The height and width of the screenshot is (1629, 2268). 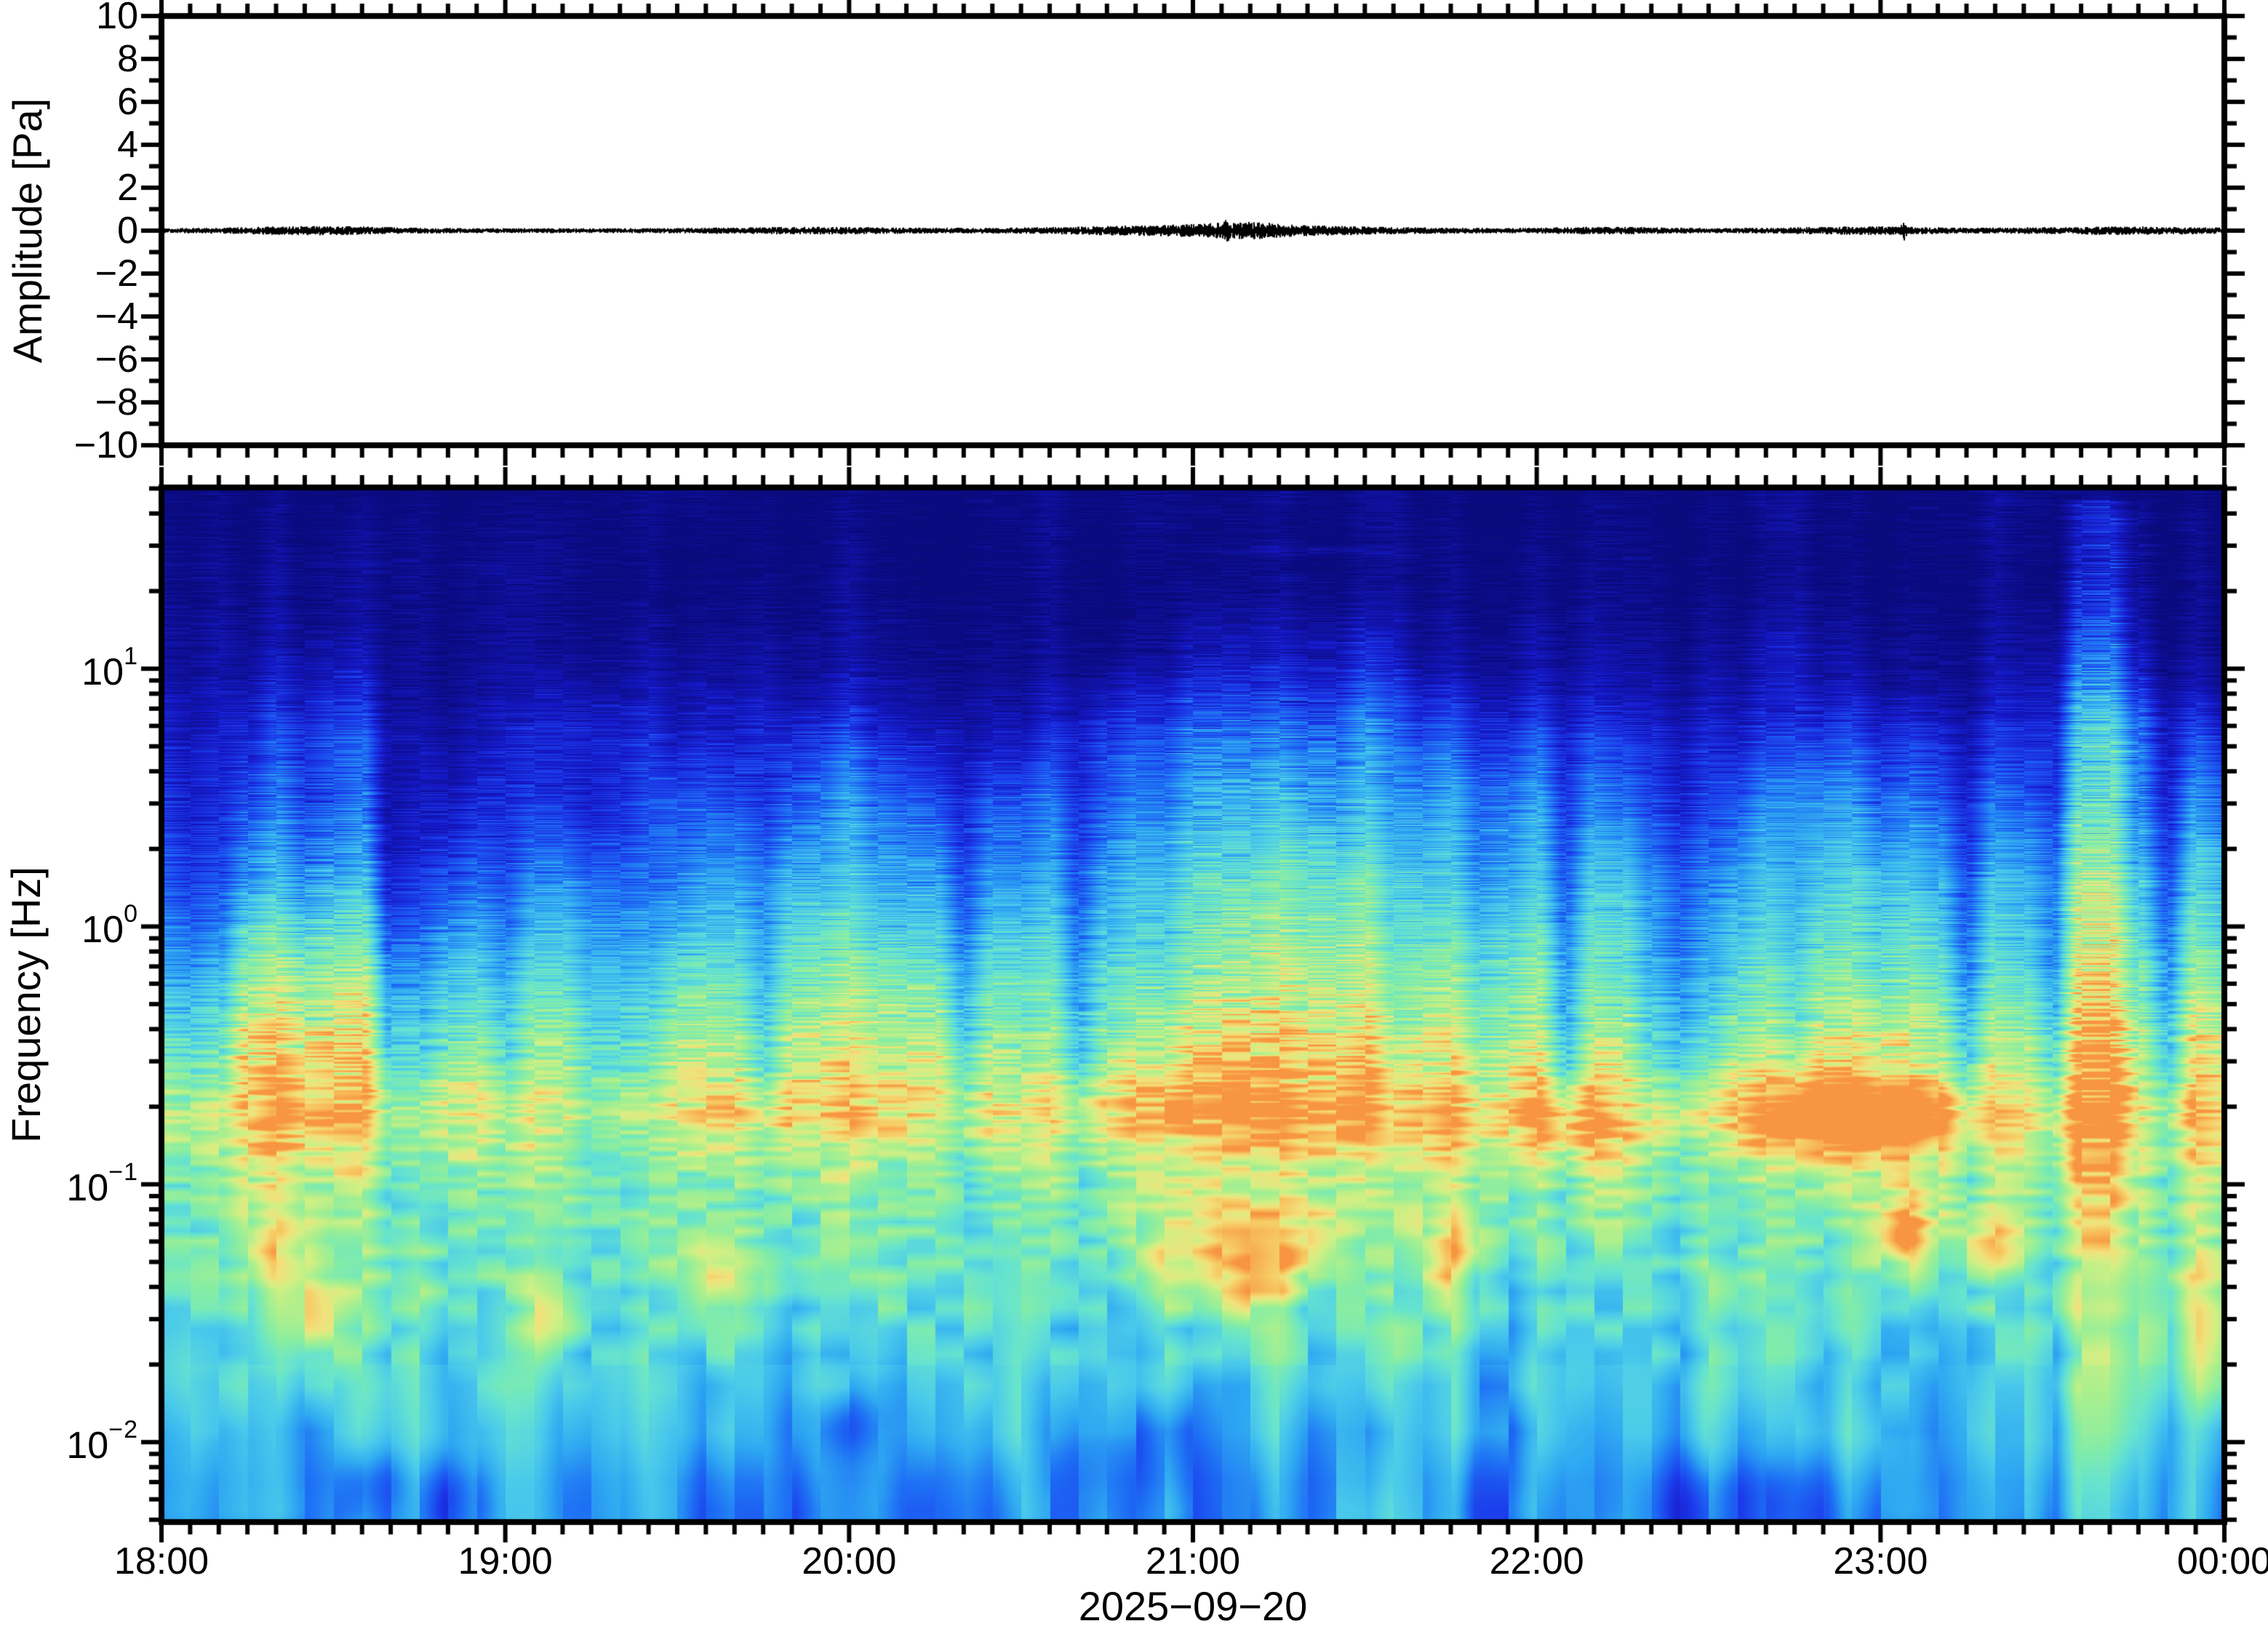 What do you see at coordinates (127, 59) in the screenshot?
I see `amplitude-tick-label: 8` at bounding box center [127, 59].